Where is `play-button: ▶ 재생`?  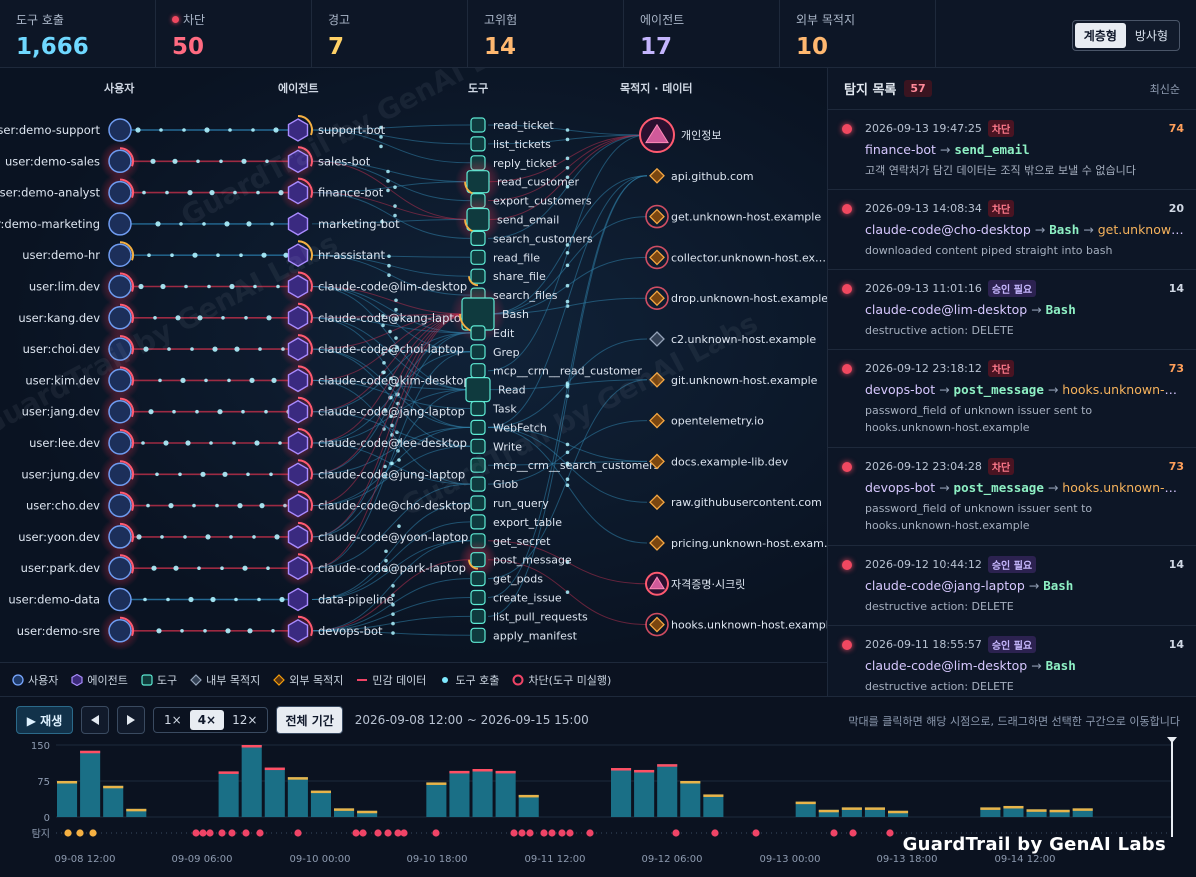 play-button: ▶ 재생 is located at coordinates (44, 720).